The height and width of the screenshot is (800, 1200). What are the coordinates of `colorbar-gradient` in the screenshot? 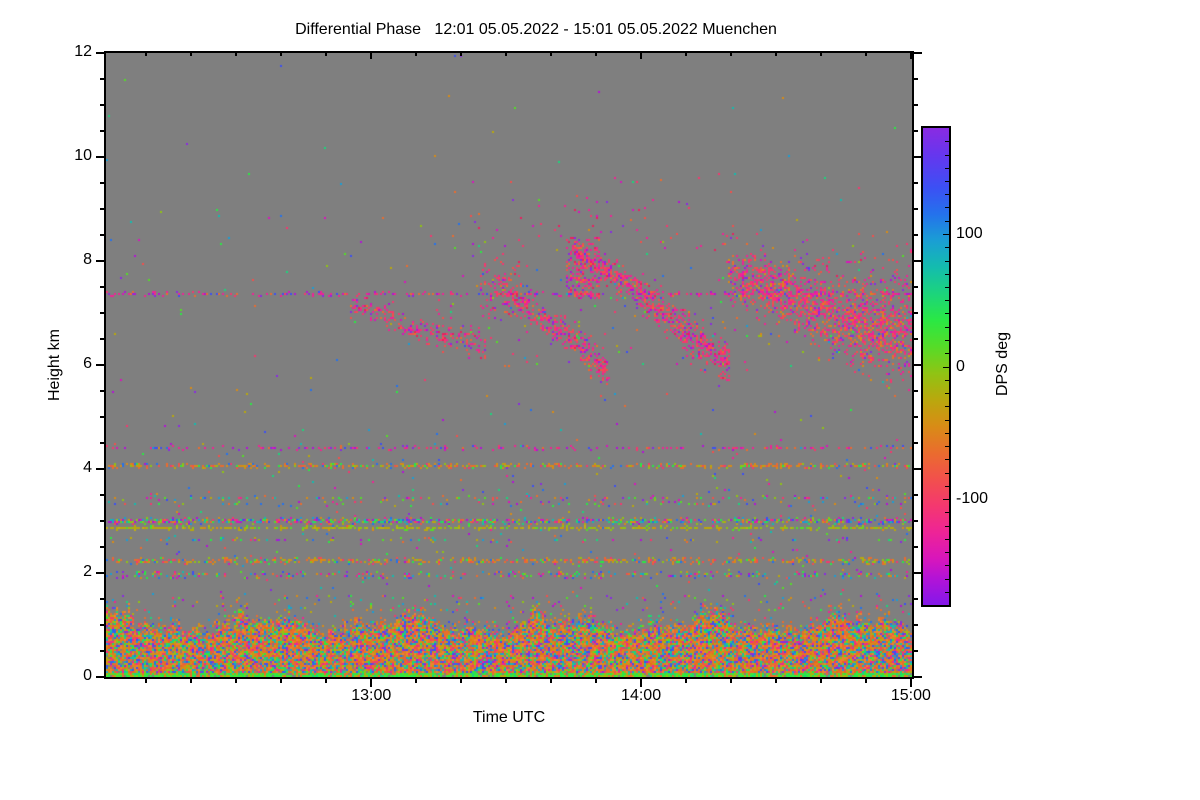 It's located at (936, 366).